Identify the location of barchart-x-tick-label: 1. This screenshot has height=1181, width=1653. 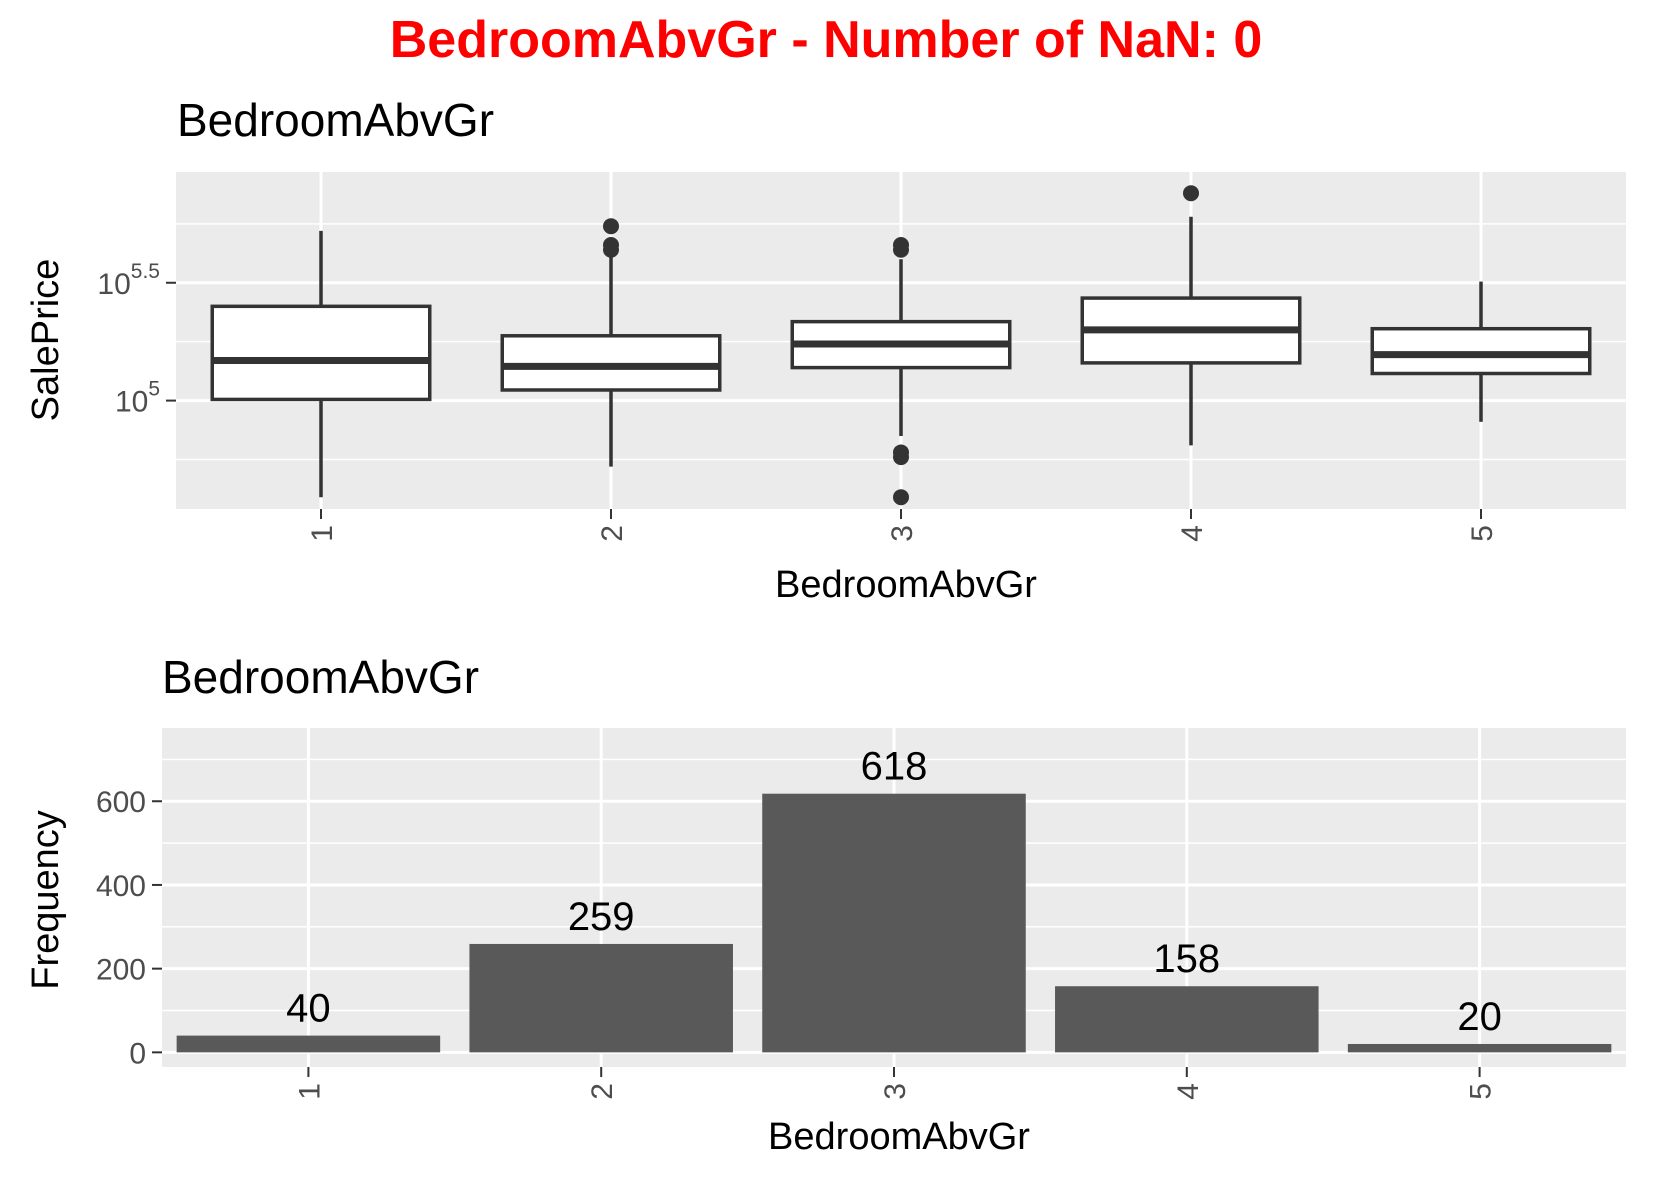
(309, 1091).